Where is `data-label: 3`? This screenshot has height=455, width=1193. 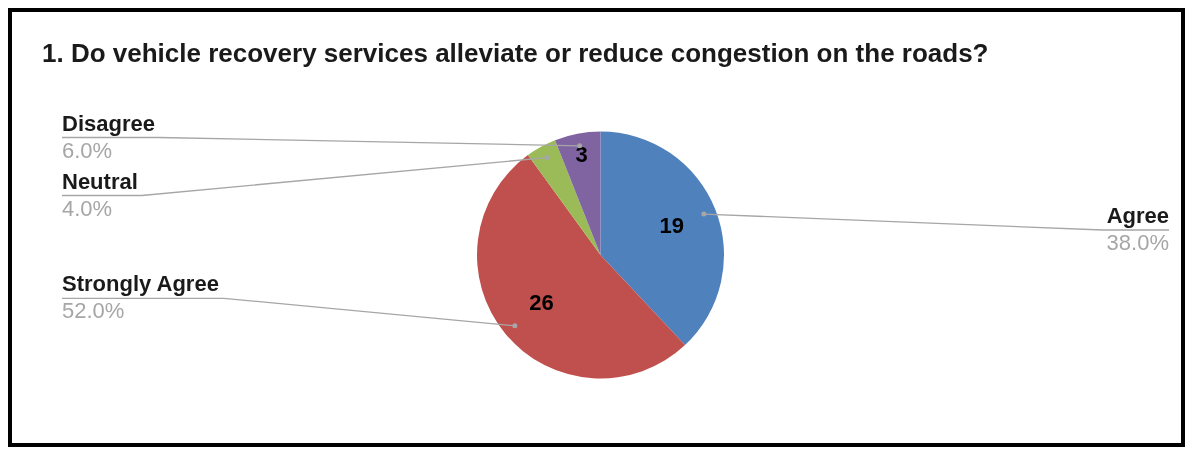 data-label: 3 is located at coordinates (581, 154).